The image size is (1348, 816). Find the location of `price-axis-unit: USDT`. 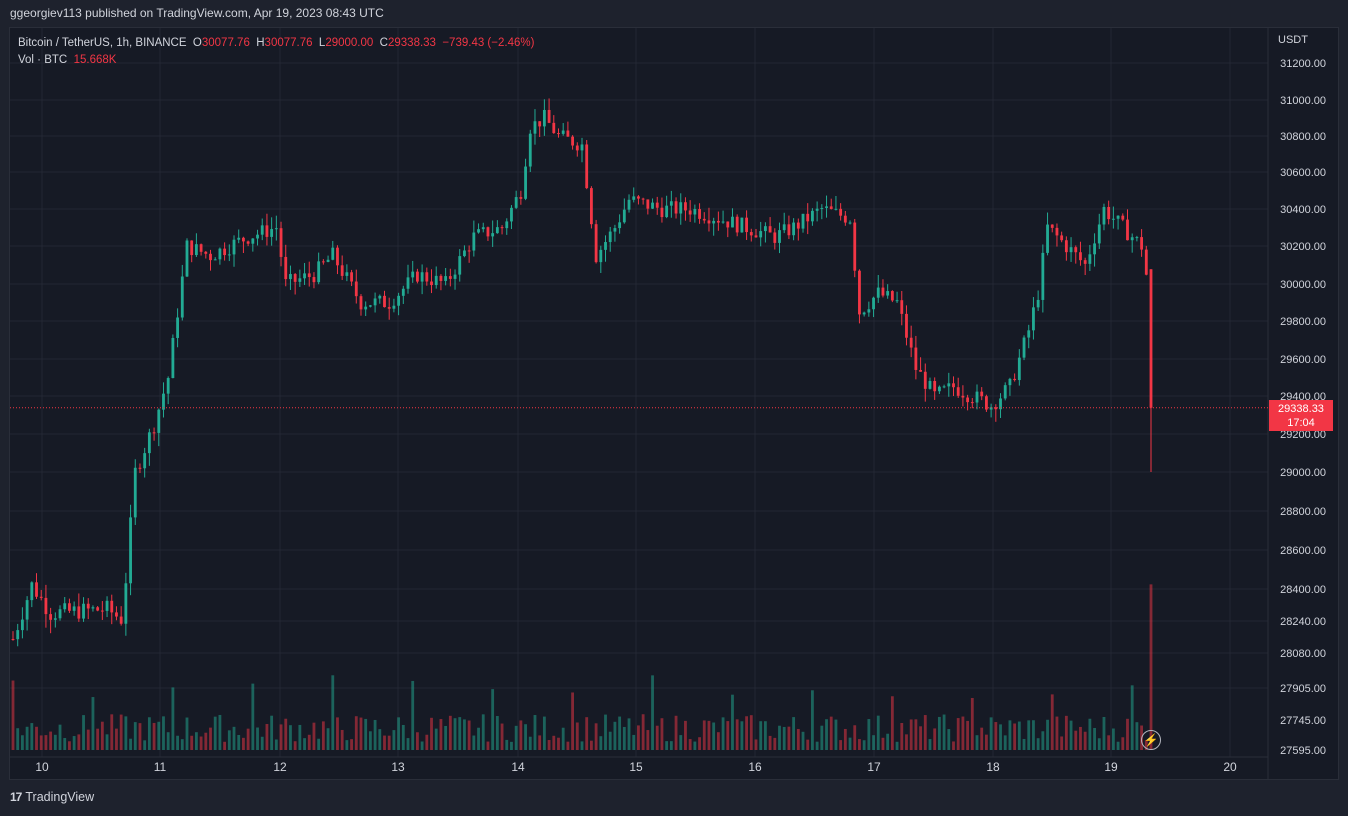

price-axis-unit: USDT is located at coordinates (1293, 40).